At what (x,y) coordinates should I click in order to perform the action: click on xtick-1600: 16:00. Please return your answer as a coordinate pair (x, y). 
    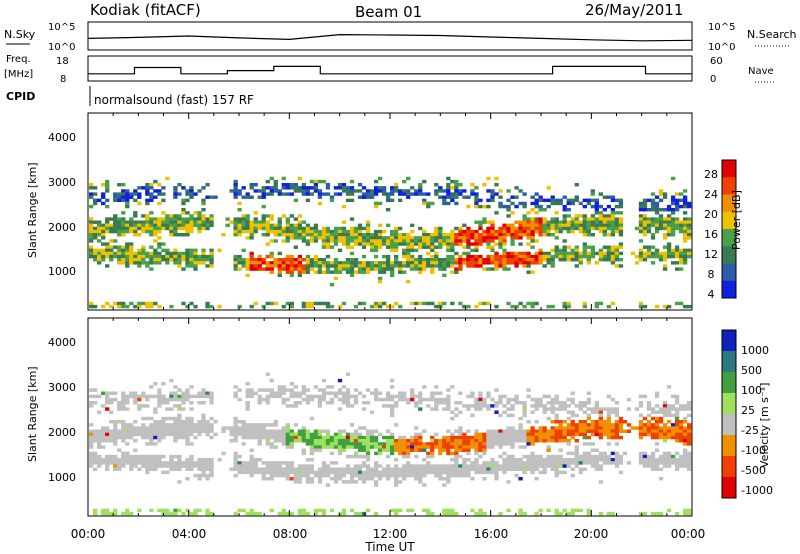
    Looking at the image, I should click on (491, 534).